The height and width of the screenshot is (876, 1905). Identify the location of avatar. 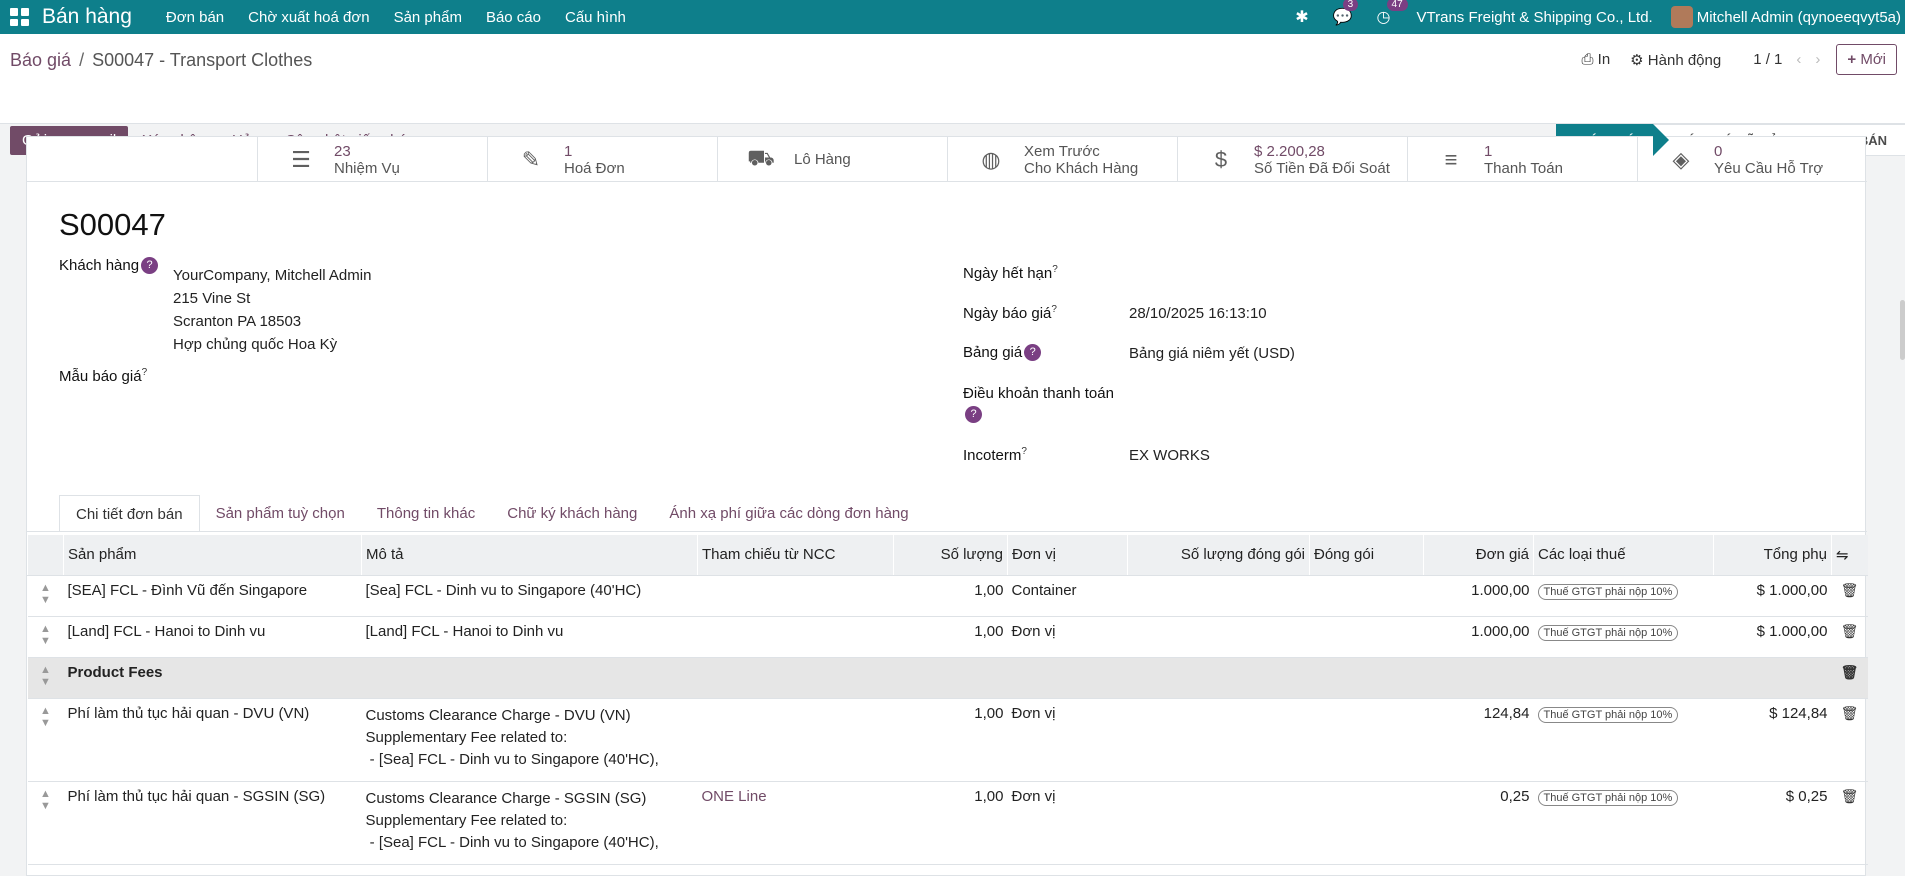
(1681, 17).